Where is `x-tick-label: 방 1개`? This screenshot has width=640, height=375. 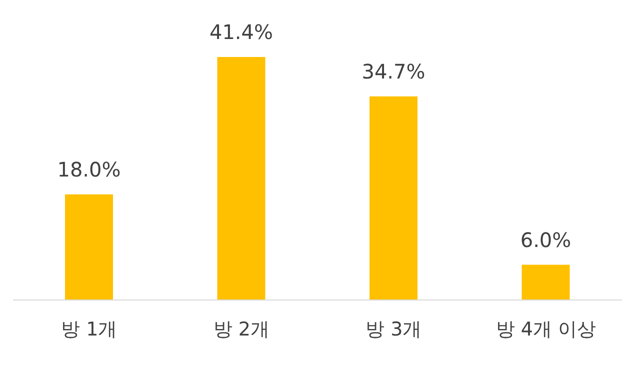 x-tick-label: 방 1개 is located at coordinates (89, 329).